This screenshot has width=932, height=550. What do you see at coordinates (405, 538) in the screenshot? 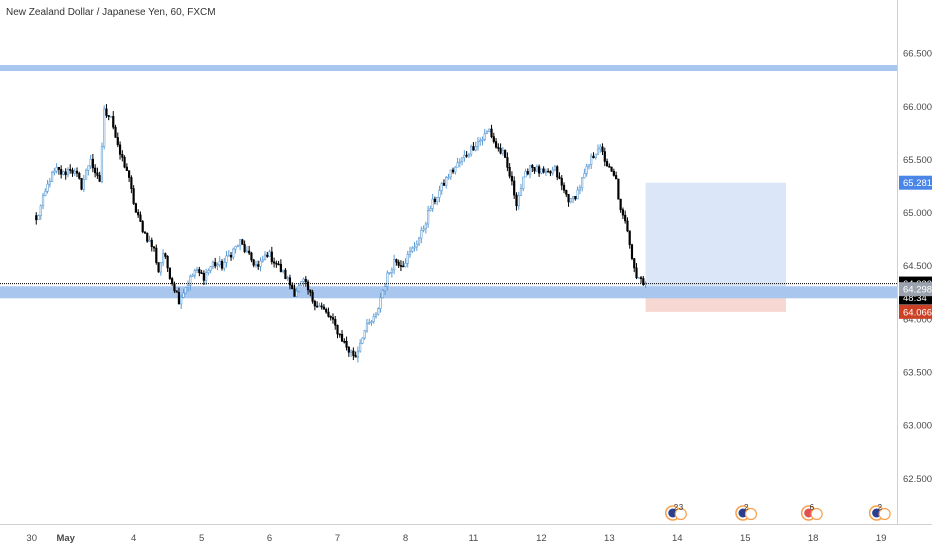
I see `time-tick-label: 8` at bounding box center [405, 538].